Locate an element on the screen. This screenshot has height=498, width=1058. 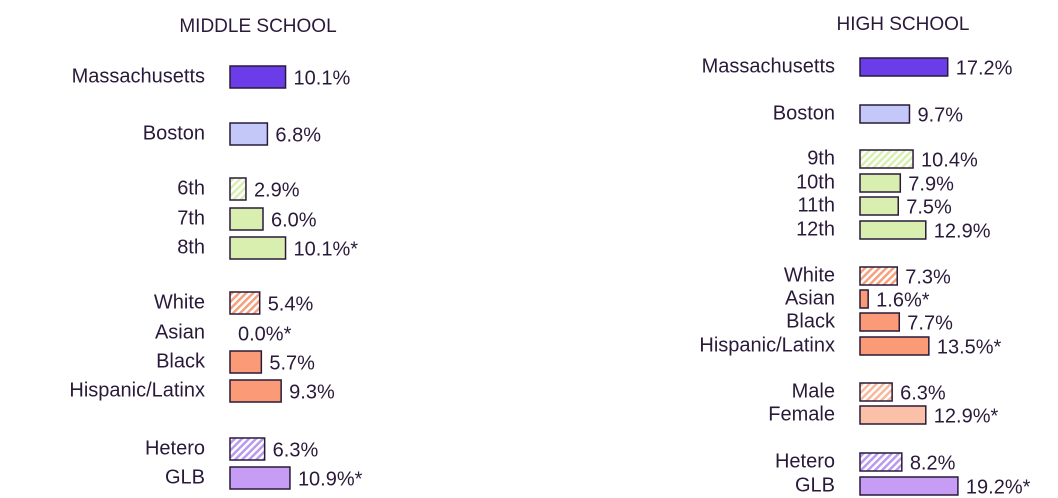
value-label: 1.6%* is located at coordinates (903, 300).